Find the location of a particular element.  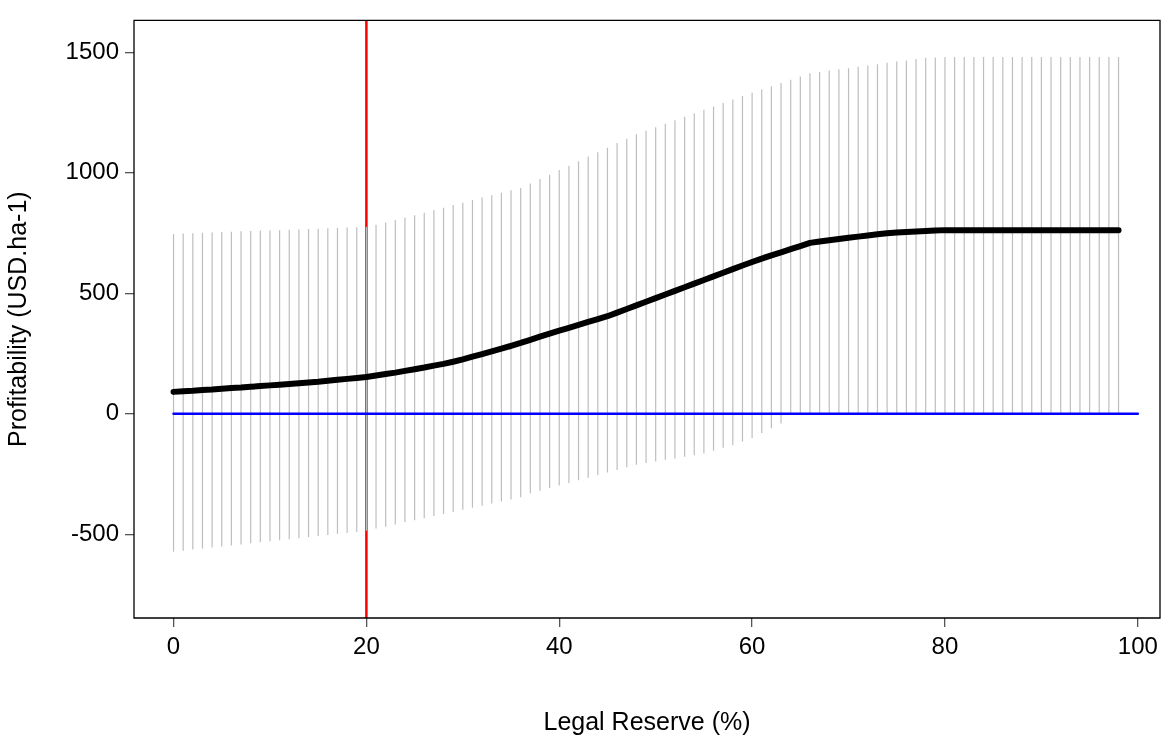

x-tick-label: 40 is located at coordinates (559, 646).